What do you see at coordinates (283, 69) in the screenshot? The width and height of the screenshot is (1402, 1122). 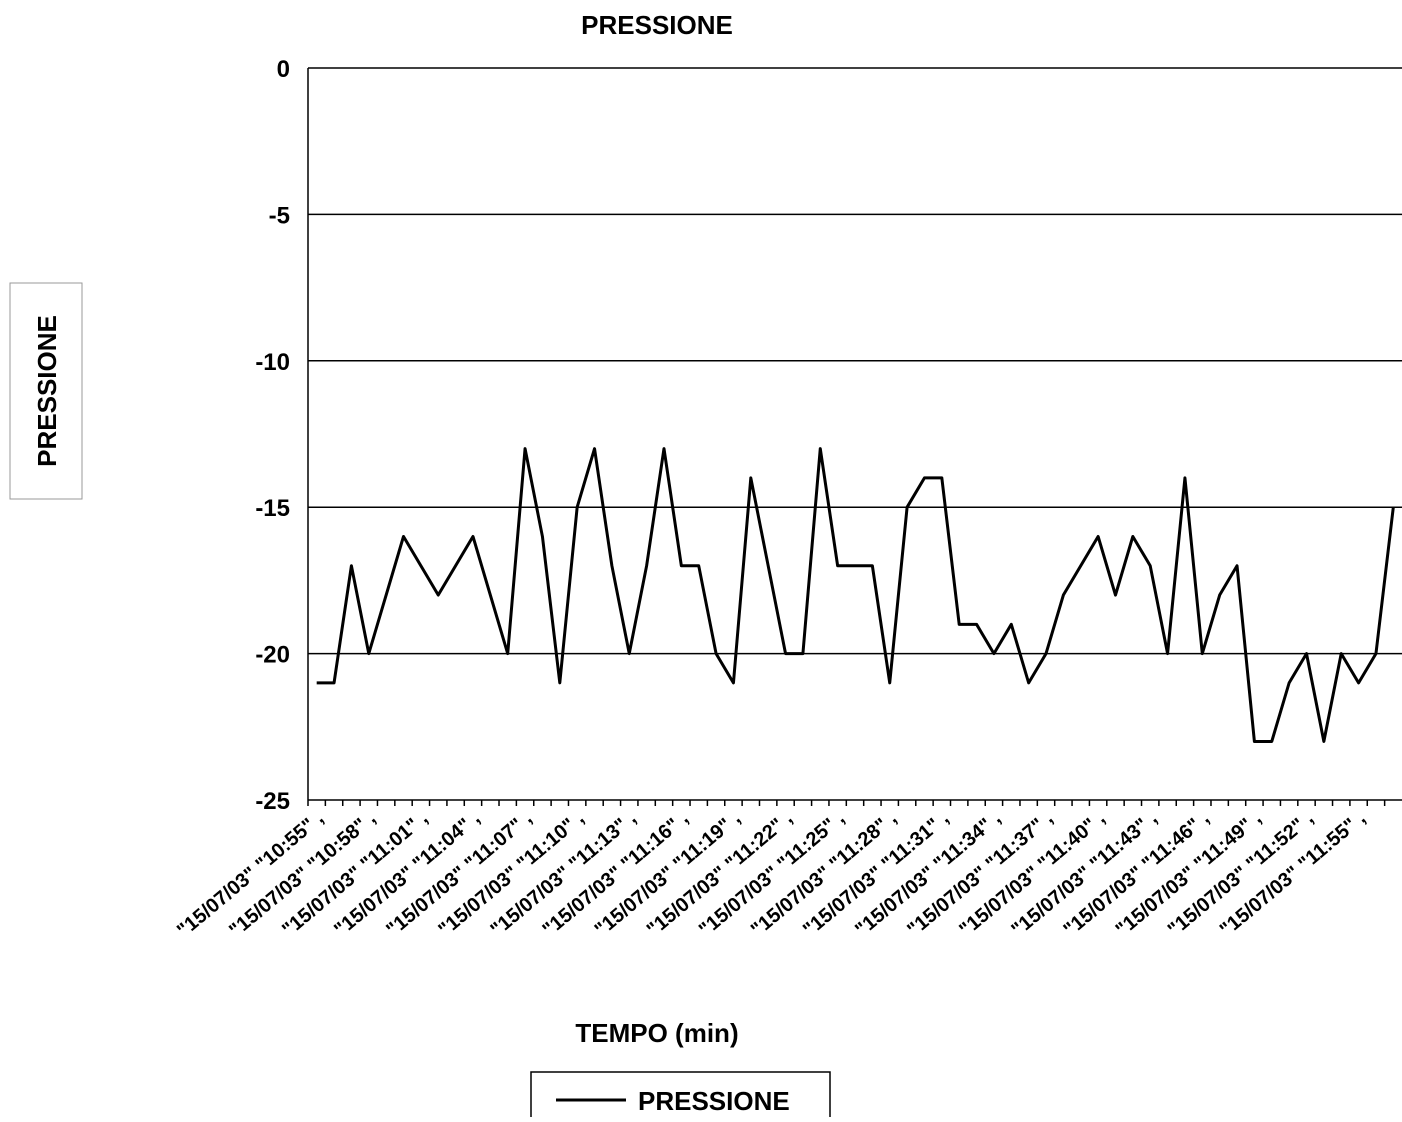 I see `y-tick-label: 0` at bounding box center [283, 69].